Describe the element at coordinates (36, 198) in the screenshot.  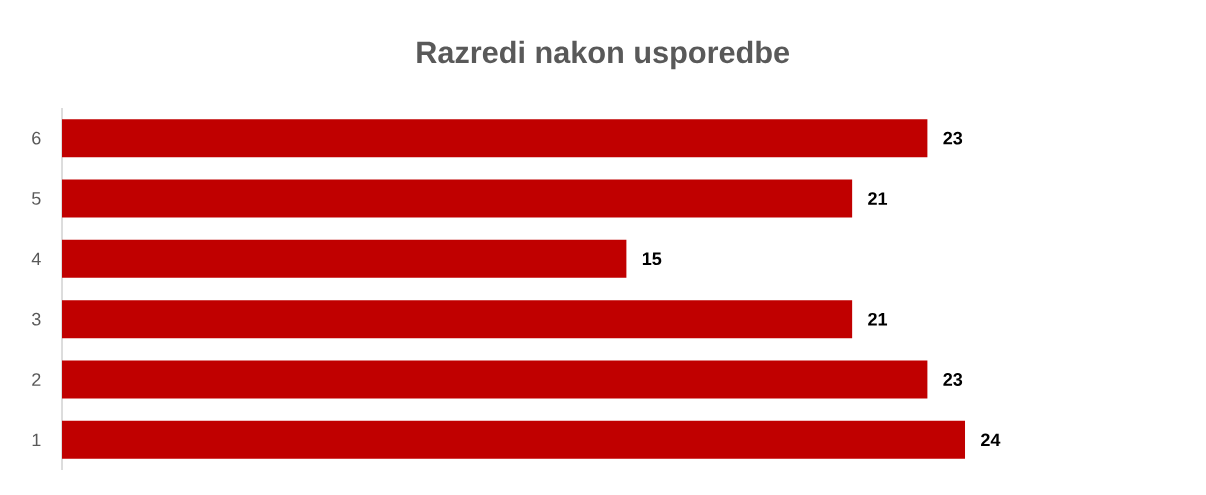
I see `y-tick-label: 5` at that location.